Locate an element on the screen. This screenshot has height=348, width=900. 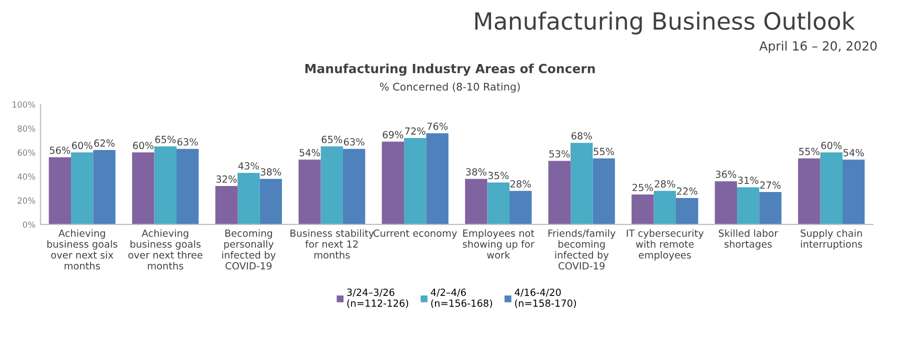
x-tick-label: Business stability for next 12 months is located at coordinates (332, 244).